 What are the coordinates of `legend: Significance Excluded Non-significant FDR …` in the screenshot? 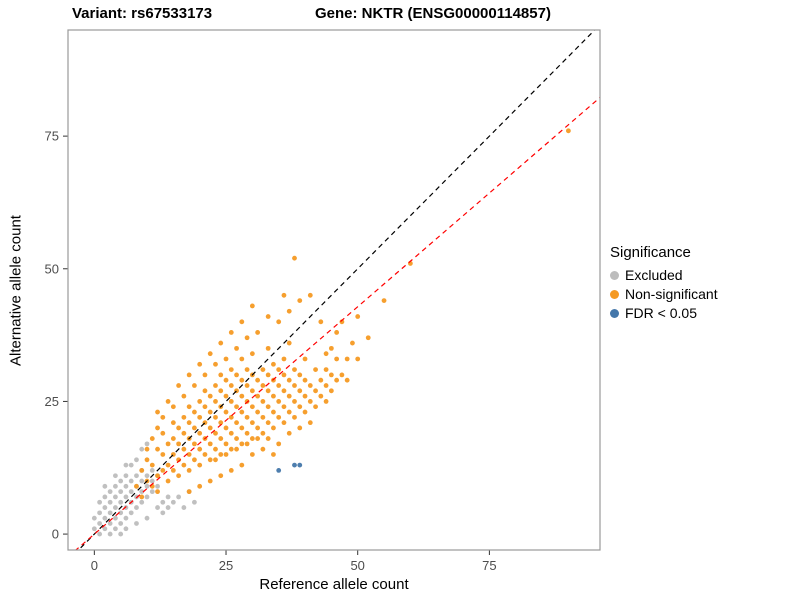 It's located at (664, 284).